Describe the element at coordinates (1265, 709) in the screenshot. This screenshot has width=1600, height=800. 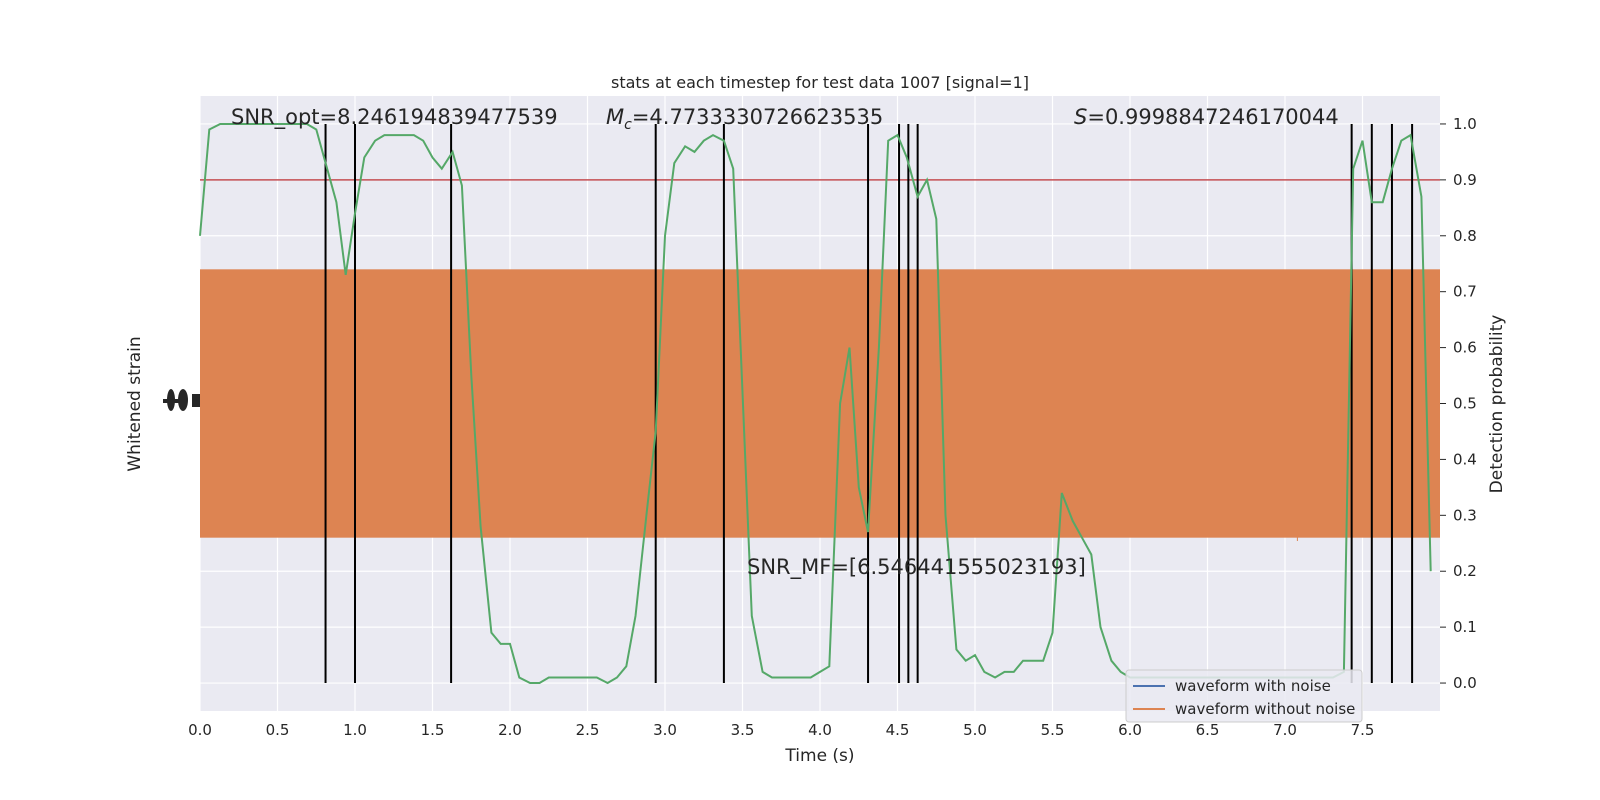
I see `legend-label-waveform-without-noise: waveform without noise` at that location.